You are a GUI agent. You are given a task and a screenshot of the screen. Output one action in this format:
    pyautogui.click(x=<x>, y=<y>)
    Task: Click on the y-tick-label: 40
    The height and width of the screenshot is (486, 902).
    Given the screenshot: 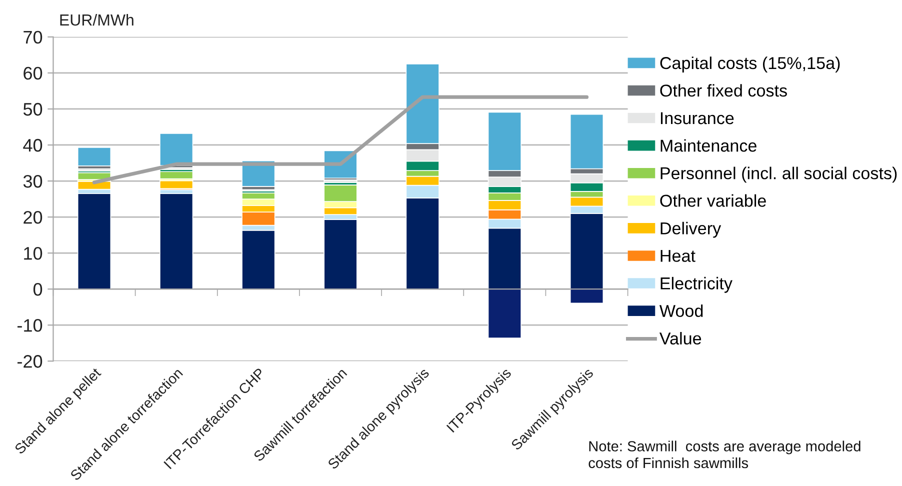 What is the action you would take?
    pyautogui.click(x=32, y=145)
    